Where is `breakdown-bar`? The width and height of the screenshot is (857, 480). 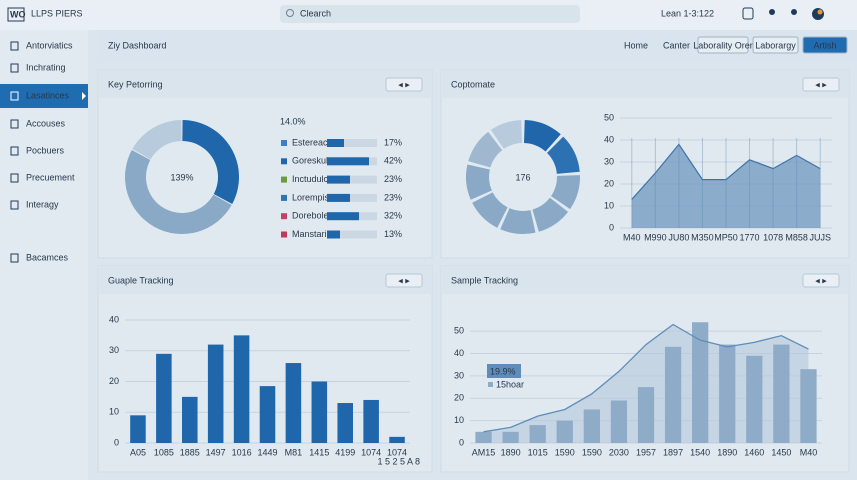
breakdown-bar is located at coordinates (338, 179).